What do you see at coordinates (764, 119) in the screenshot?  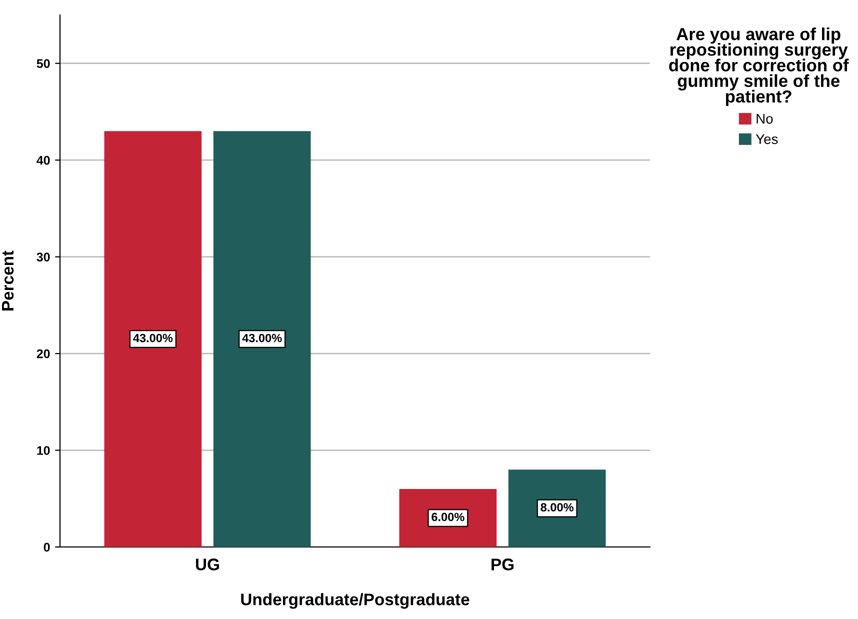 I see `legend-label: No` at bounding box center [764, 119].